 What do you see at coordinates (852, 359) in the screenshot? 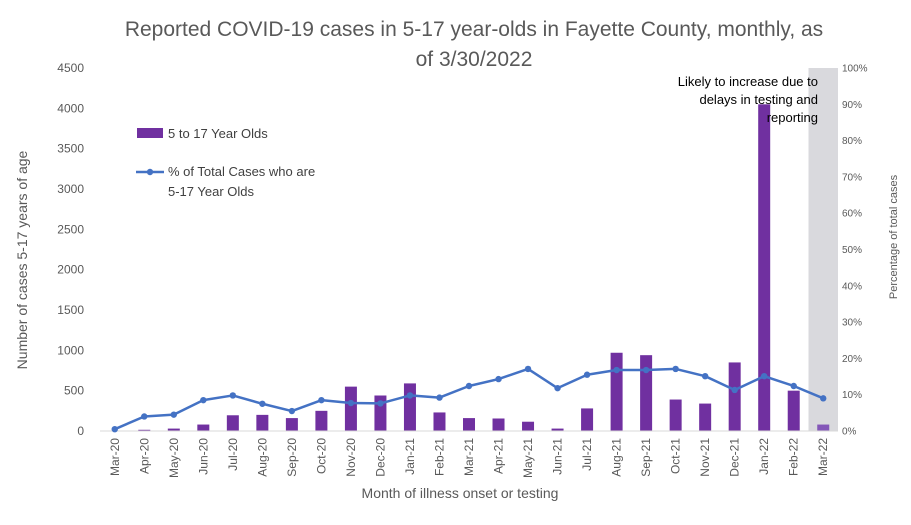
I see `y-tick-right: 20%` at bounding box center [852, 359].